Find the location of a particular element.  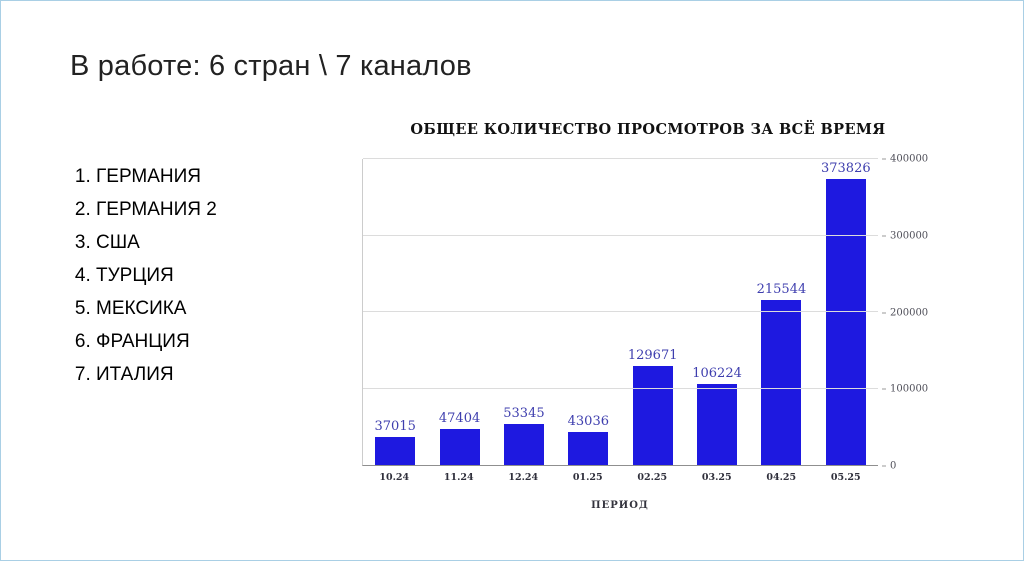

x-tick-label: 10.24 is located at coordinates (394, 477).